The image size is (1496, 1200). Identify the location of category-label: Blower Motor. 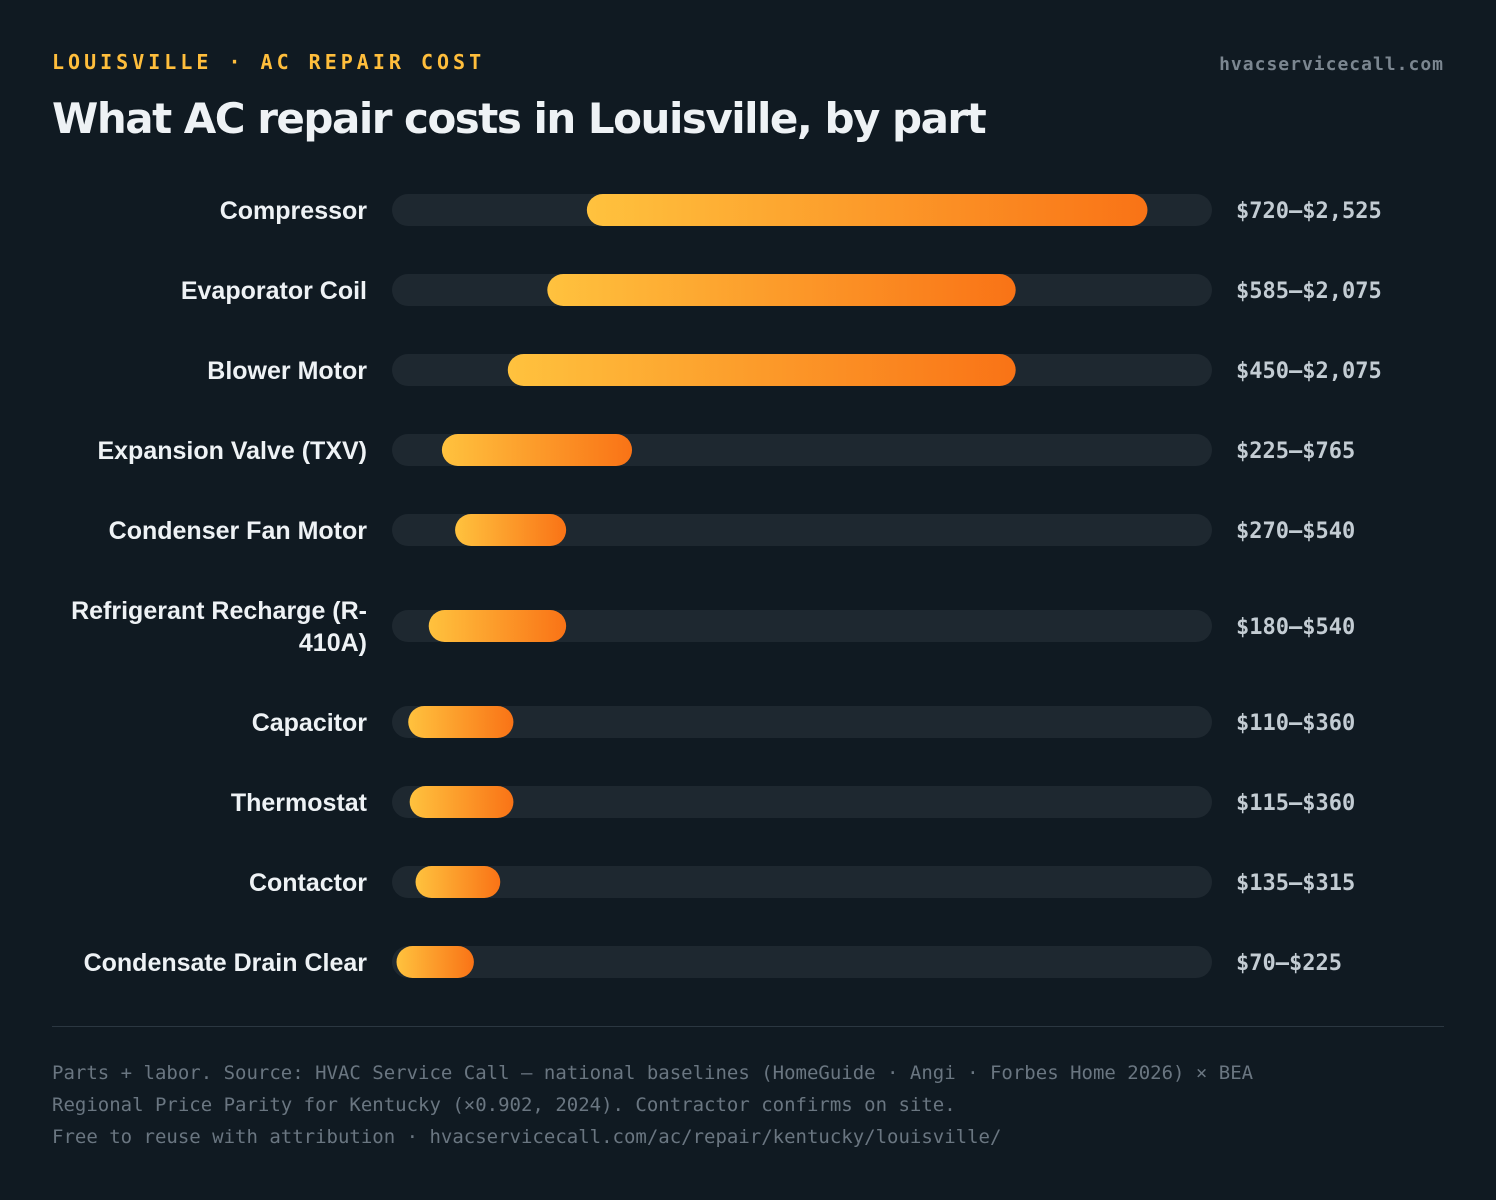
(287, 371).